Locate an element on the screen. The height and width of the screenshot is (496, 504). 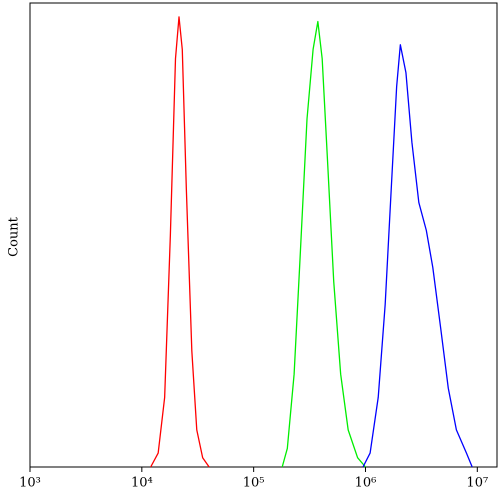
x-tick-label: 10⁵ is located at coordinates (254, 483).